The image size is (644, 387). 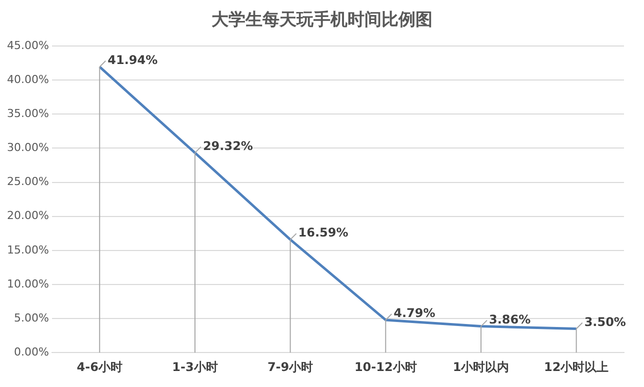 What do you see at coordinates (133, 59) in the screenshot?
I see `data-label: 41.94%` at bounding box center [133, 59].